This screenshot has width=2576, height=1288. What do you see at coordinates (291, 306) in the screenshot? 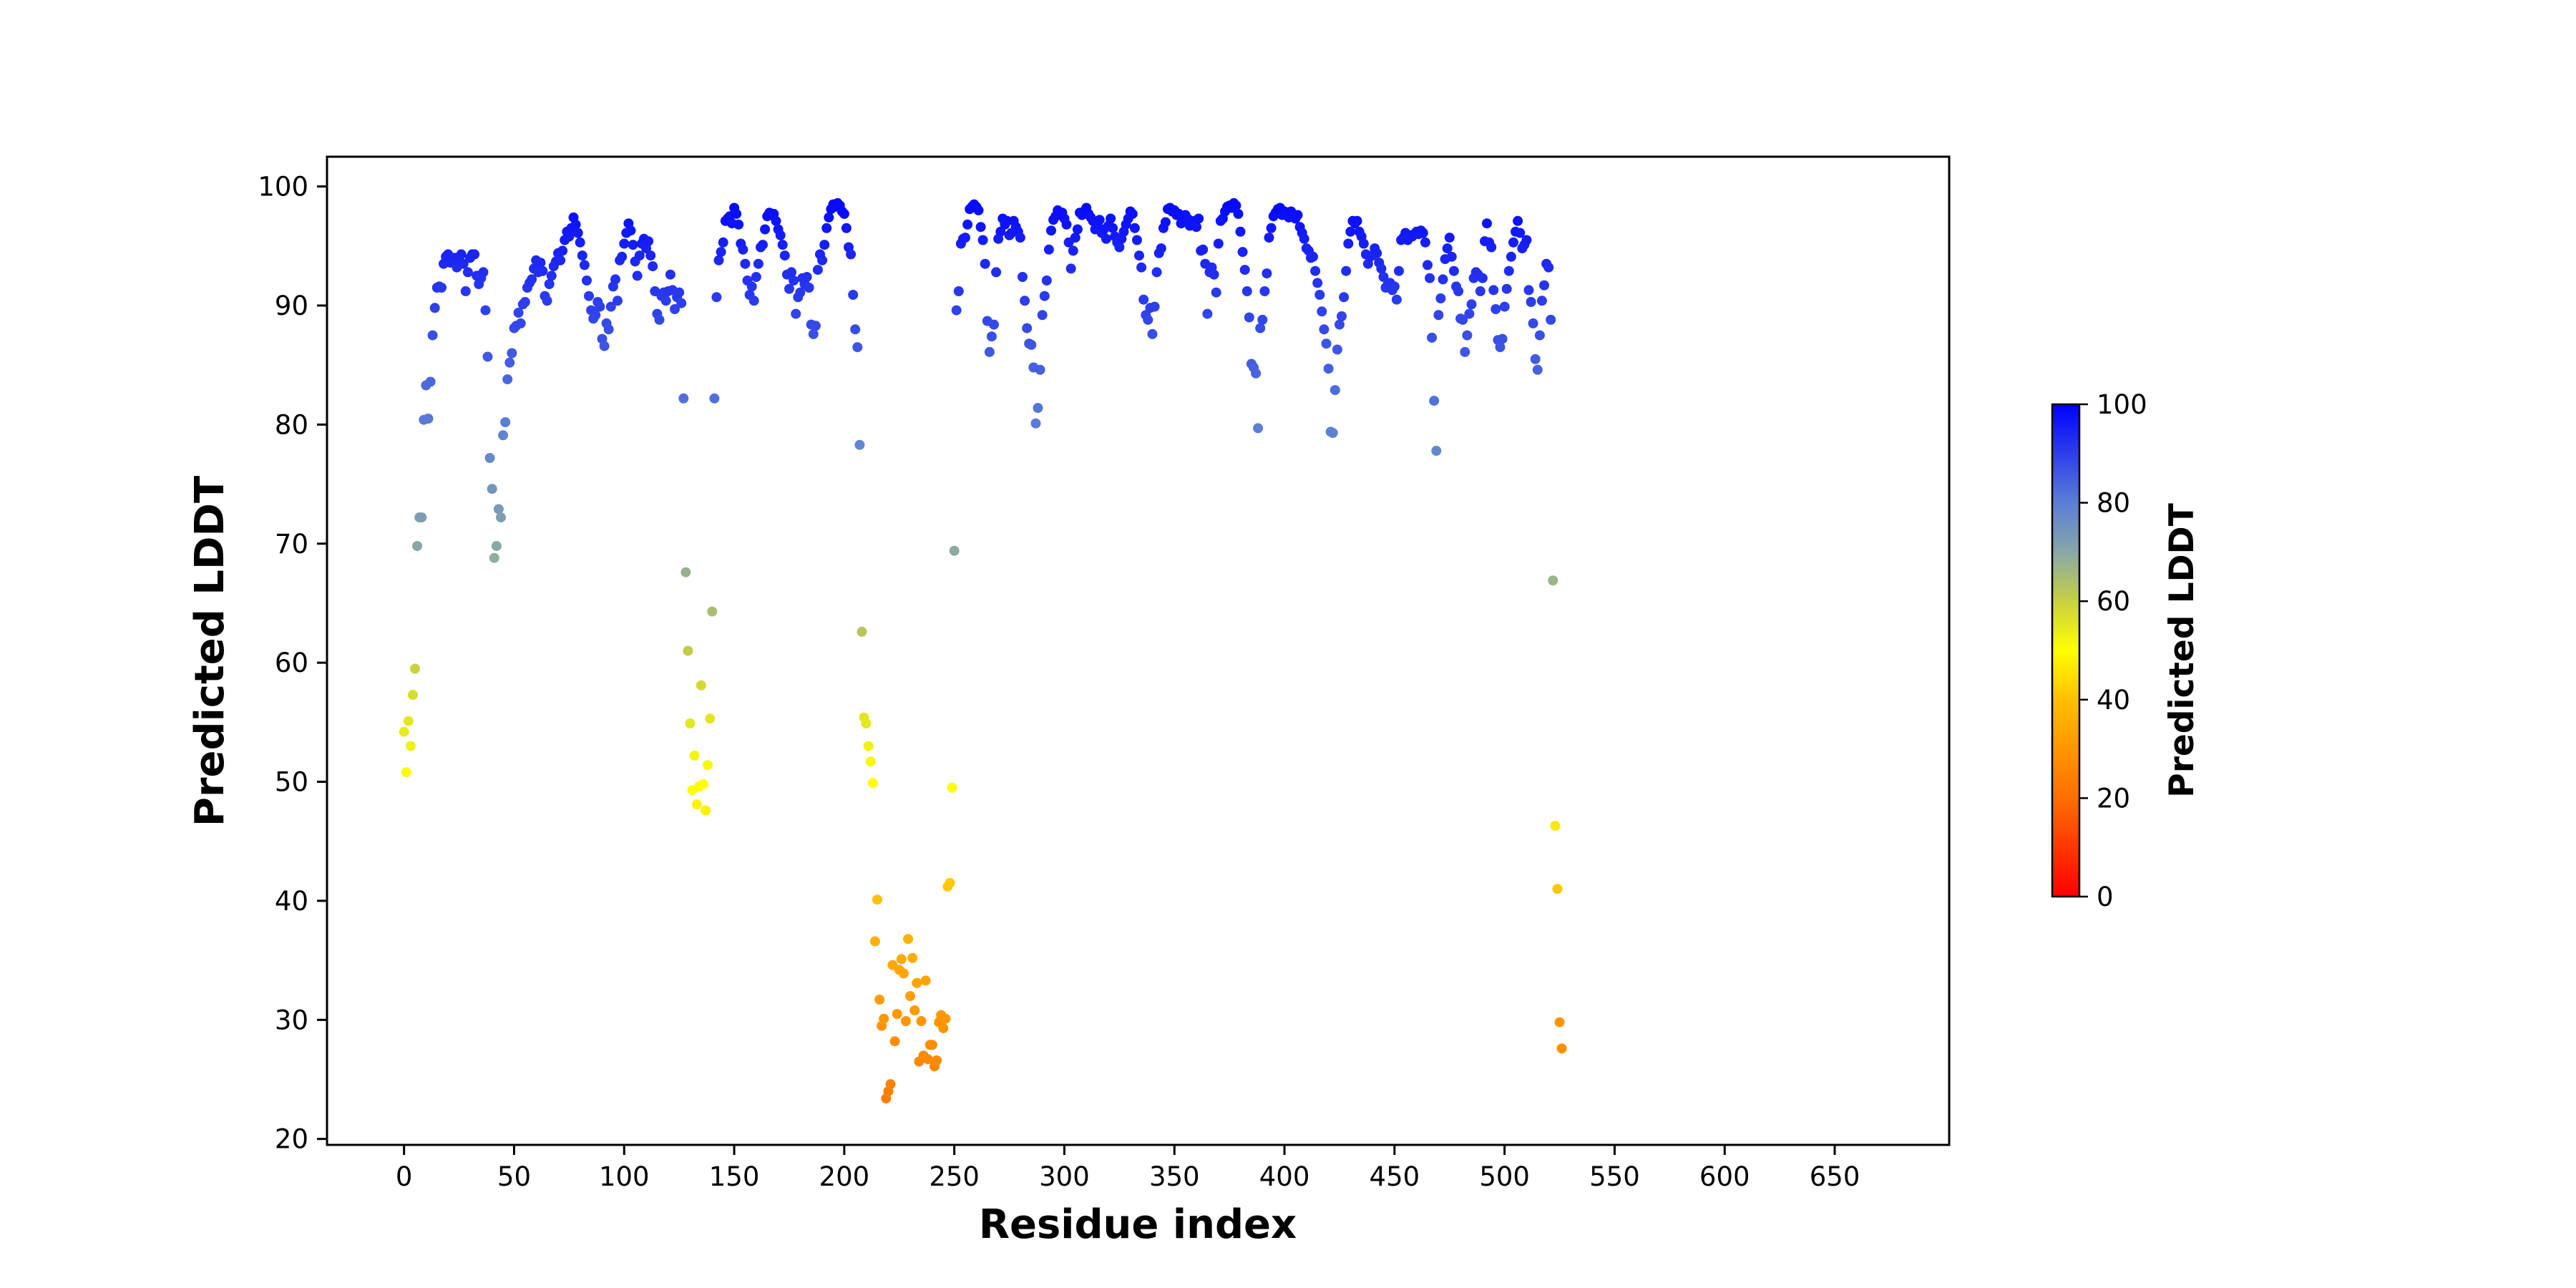
I see `y-tick-label: 90` at bounding box center [291, 306].